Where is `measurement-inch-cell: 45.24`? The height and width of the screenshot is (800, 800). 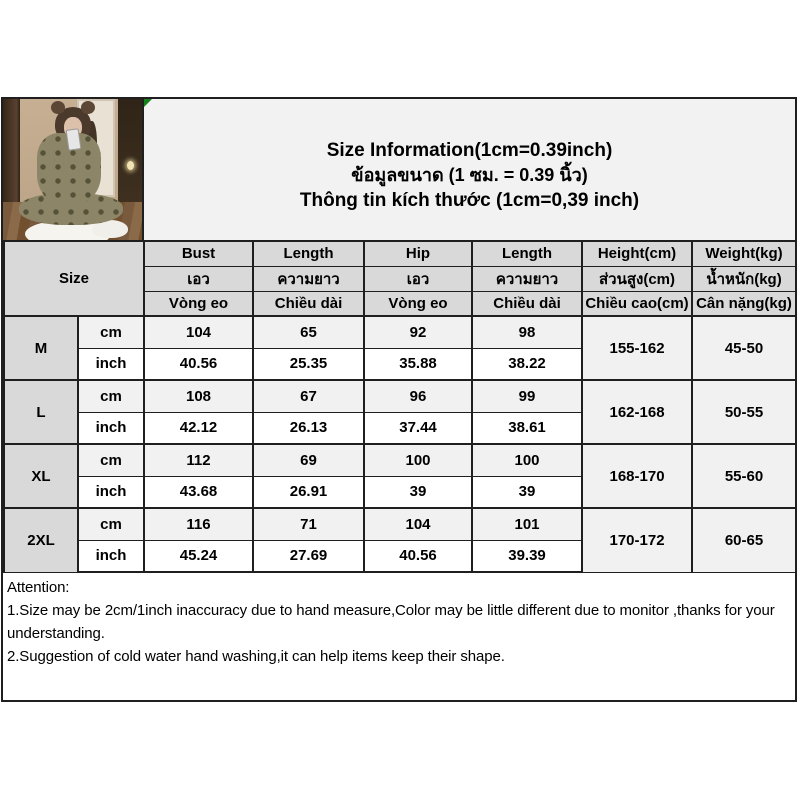 measurement-inch-cell: 45.24 is located at coordinates (199, 556).